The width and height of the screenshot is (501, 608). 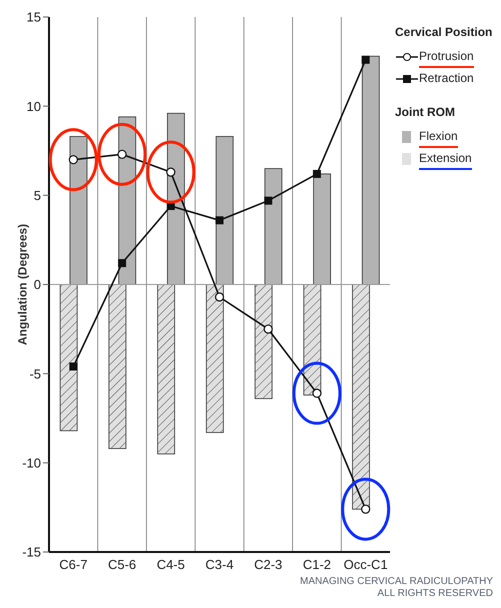 What do you see at coordinates (35, 374) in the screenshot?
I see `y-tick-label: -5` at bounding box center [35, 374].